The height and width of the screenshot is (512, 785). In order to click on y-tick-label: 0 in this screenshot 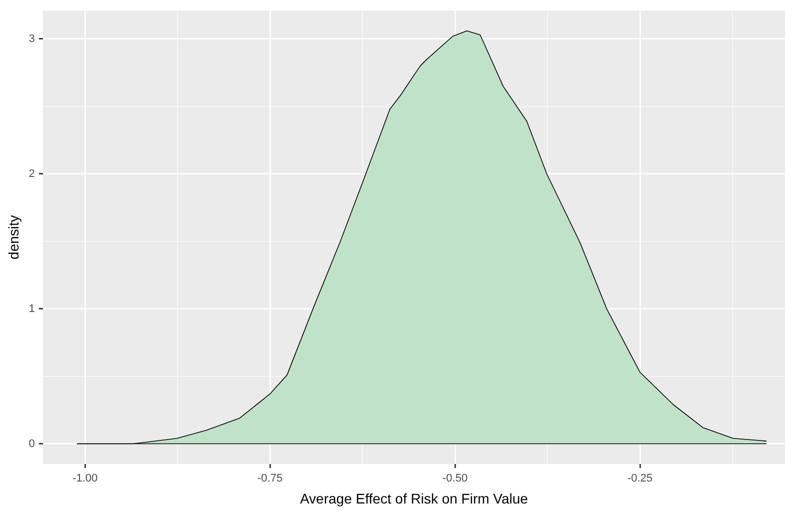, I will do `click(31, 444)`.